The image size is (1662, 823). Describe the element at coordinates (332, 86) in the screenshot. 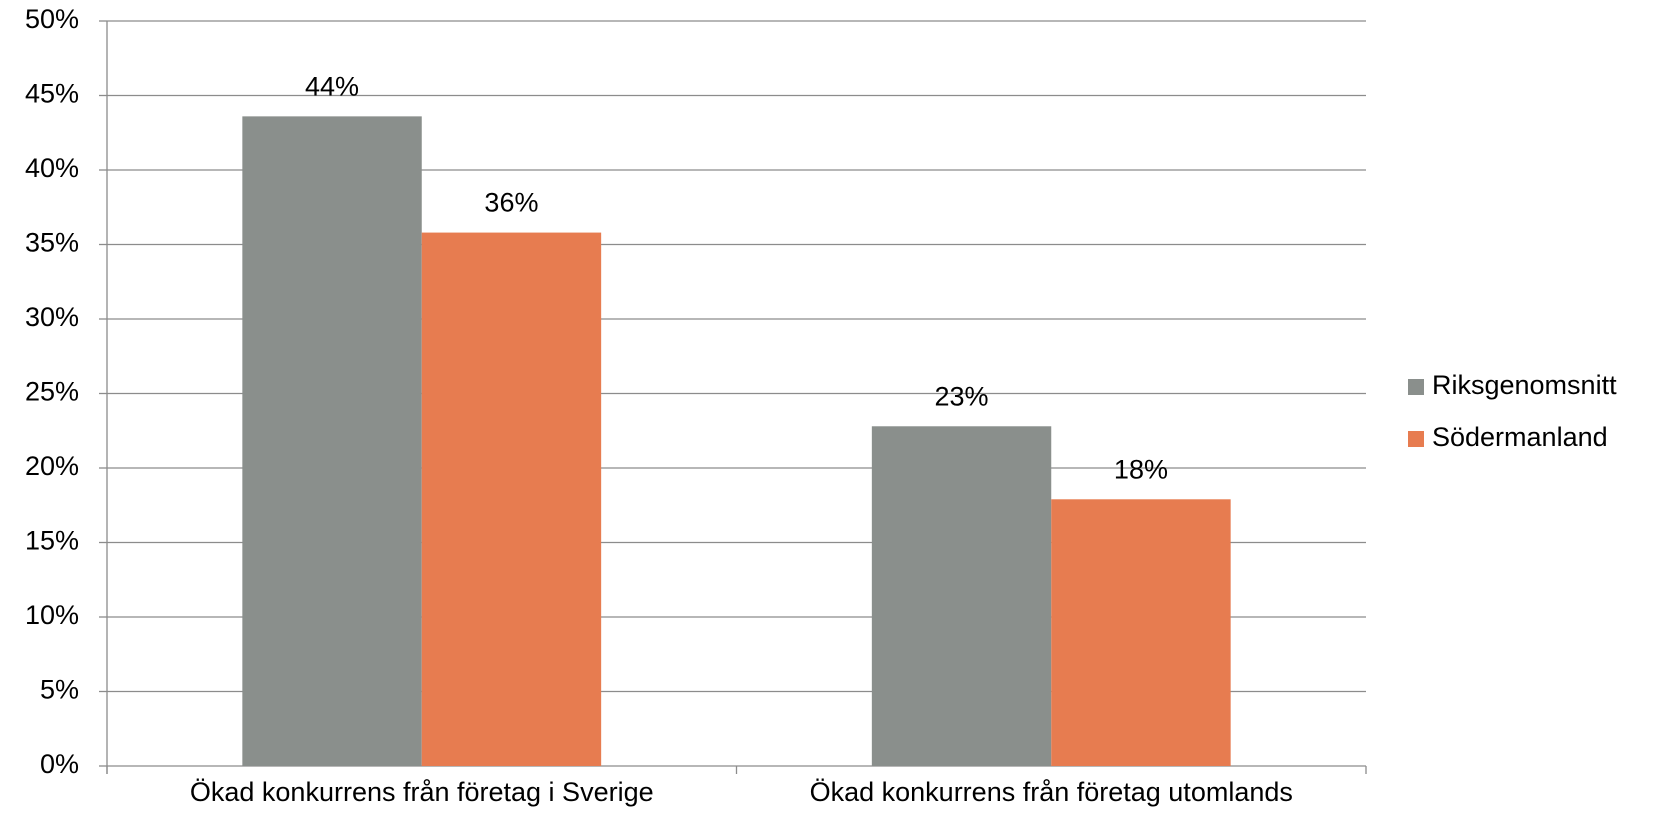

I see `value-label: 44%` at that location.